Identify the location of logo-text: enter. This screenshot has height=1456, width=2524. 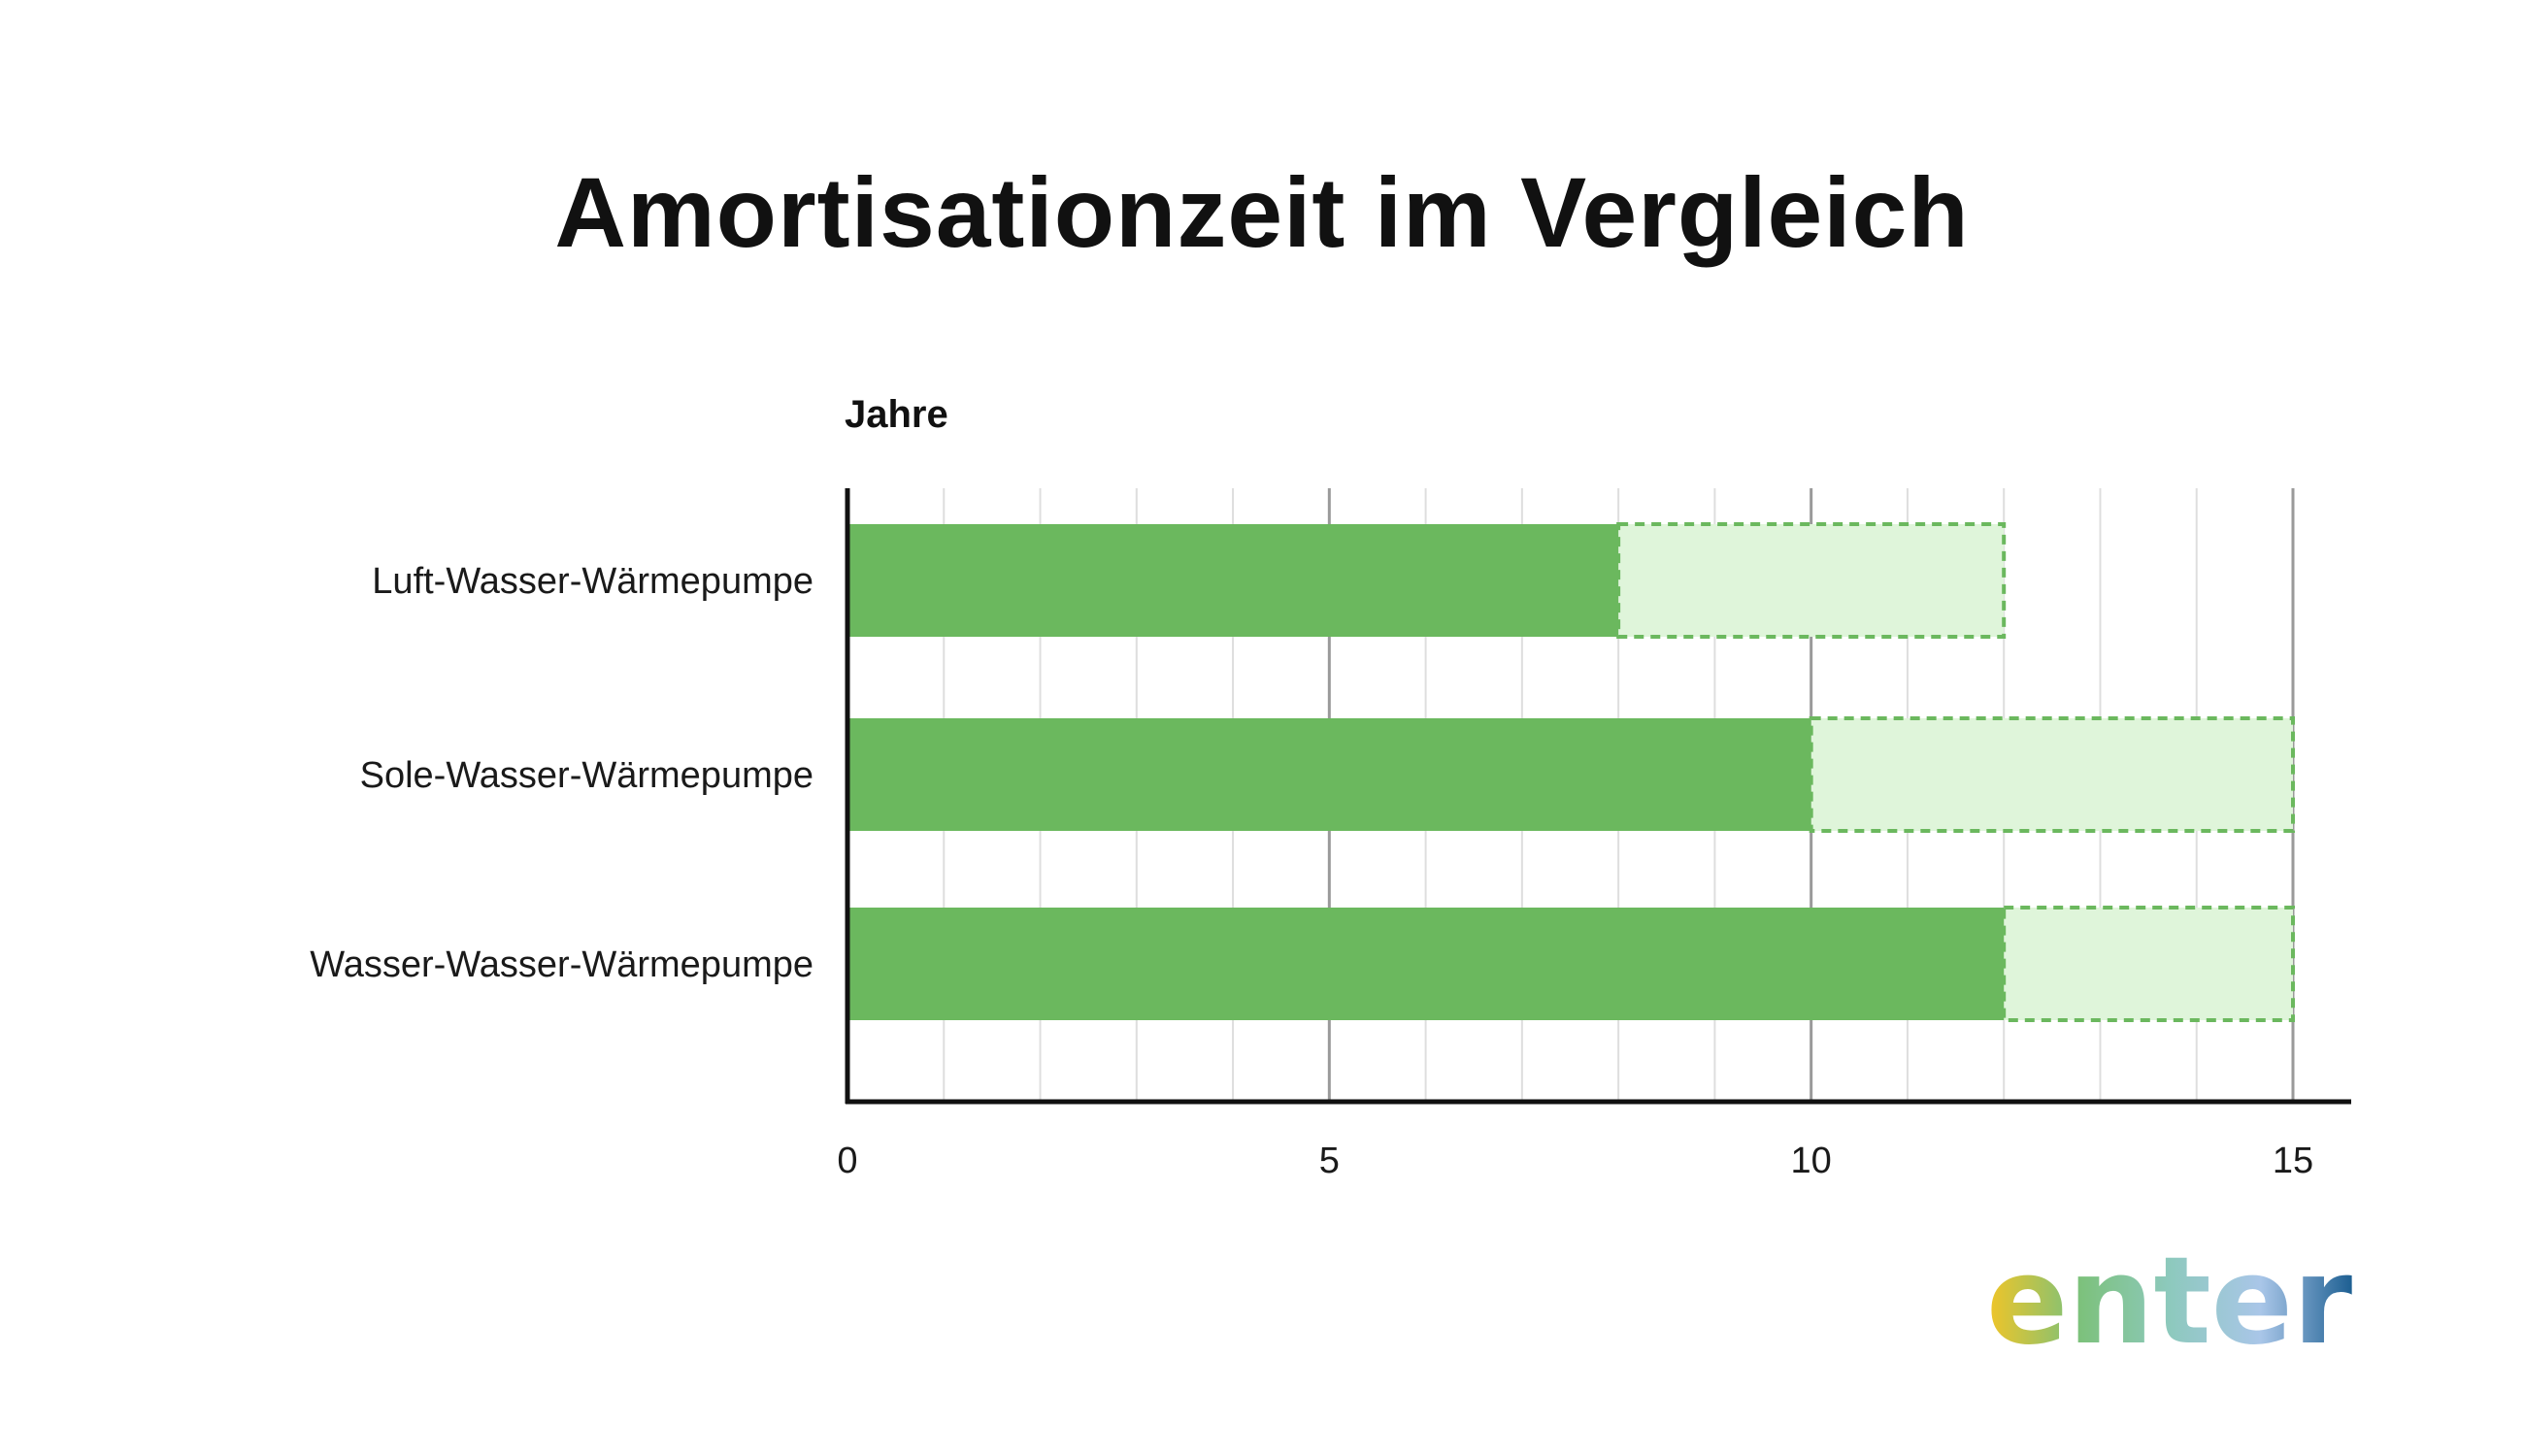
(2169, 1302).